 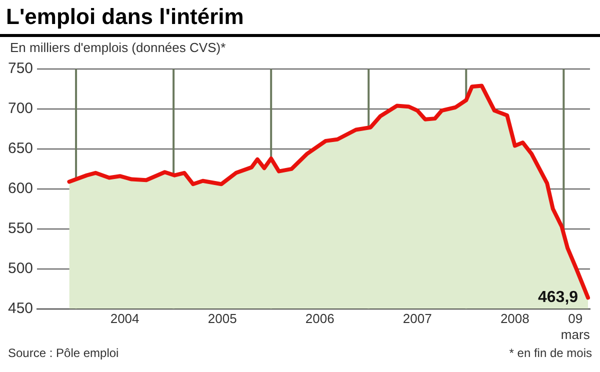 I want to click on y-tick-label: 500, so click(x=21, y=268).